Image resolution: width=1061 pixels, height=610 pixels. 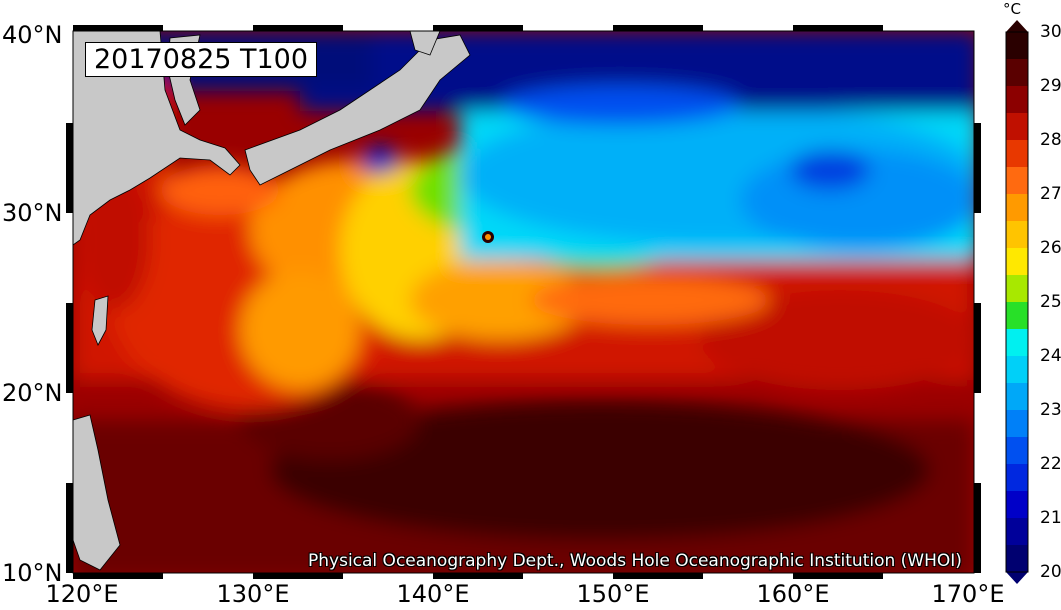 What do you see at coordinates (1050, 32) in the screenshot?
I see `colorbar-tick-label: 30` at bounding box center [1050, 32].